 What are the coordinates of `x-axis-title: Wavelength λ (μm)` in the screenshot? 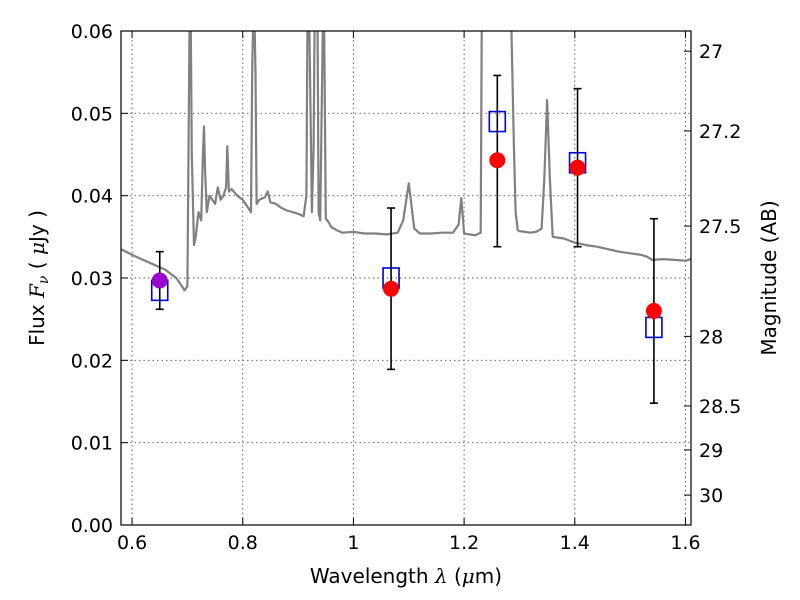 It's located at (406, 576).